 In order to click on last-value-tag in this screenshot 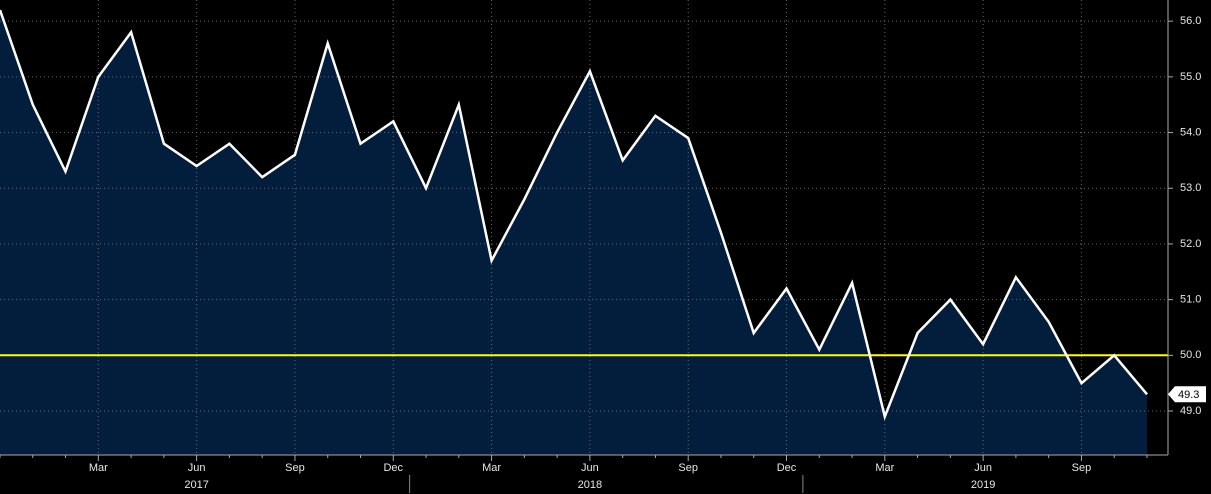, I will do `click(1187, 394)`.